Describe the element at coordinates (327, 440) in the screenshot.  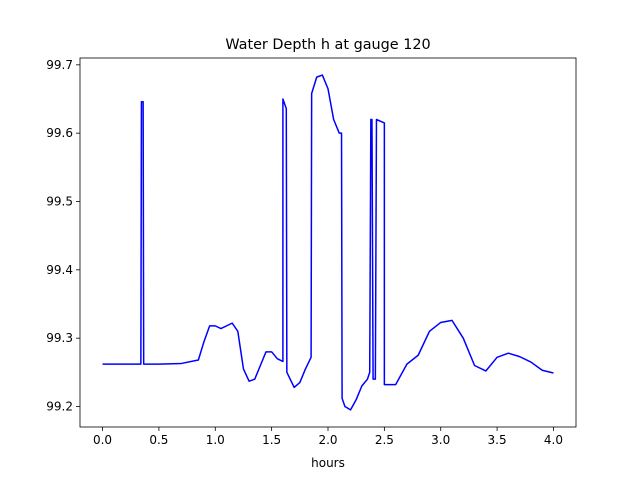
I see `x-tick-label: 2.0` at that location.